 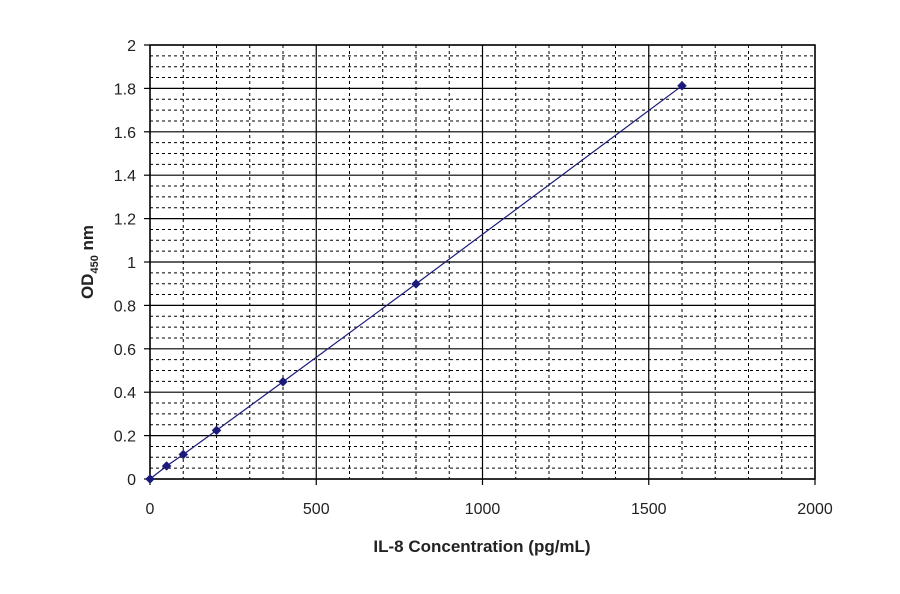 I want to click on x-axis: 0 500 1000 1500 2000, so click(x=489, y=498).